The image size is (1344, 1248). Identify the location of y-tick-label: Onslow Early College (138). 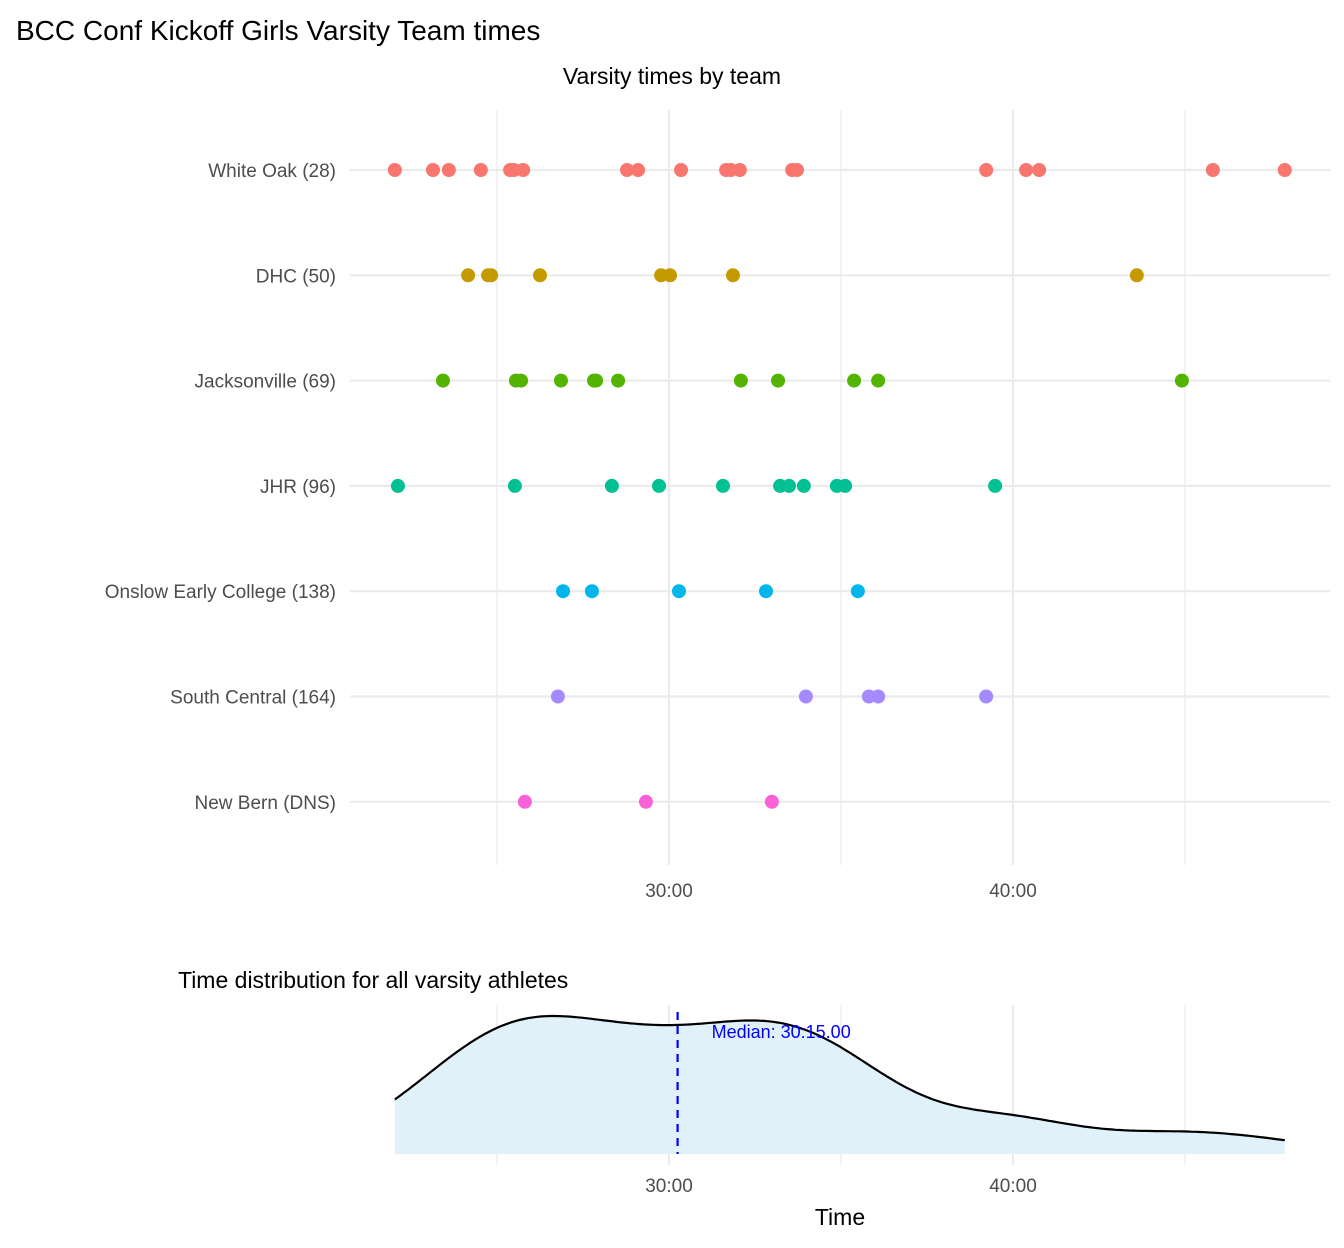
(220, 592).